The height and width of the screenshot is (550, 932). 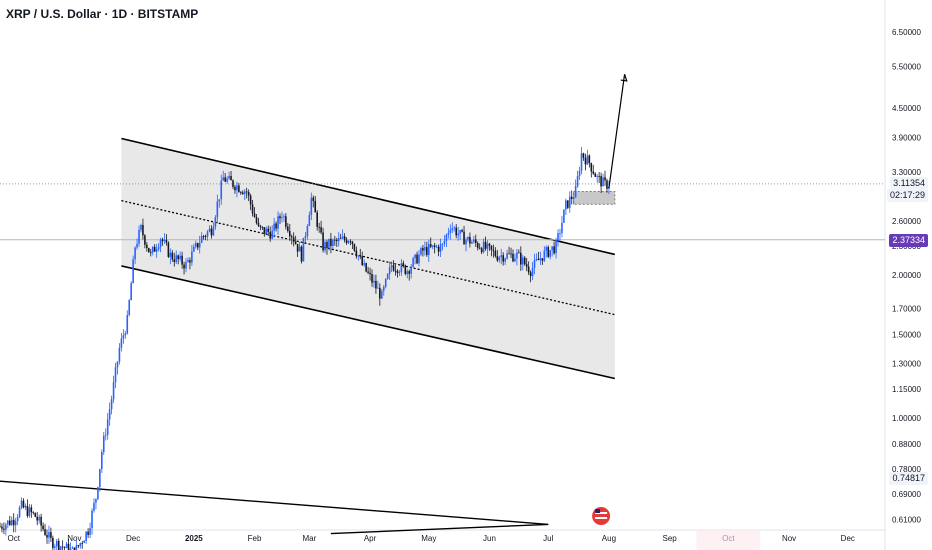 What do you see at coordinates (548, 538) in the screenshot?
I see `x-tick-label: Jul` at bounding box center [548, 538].